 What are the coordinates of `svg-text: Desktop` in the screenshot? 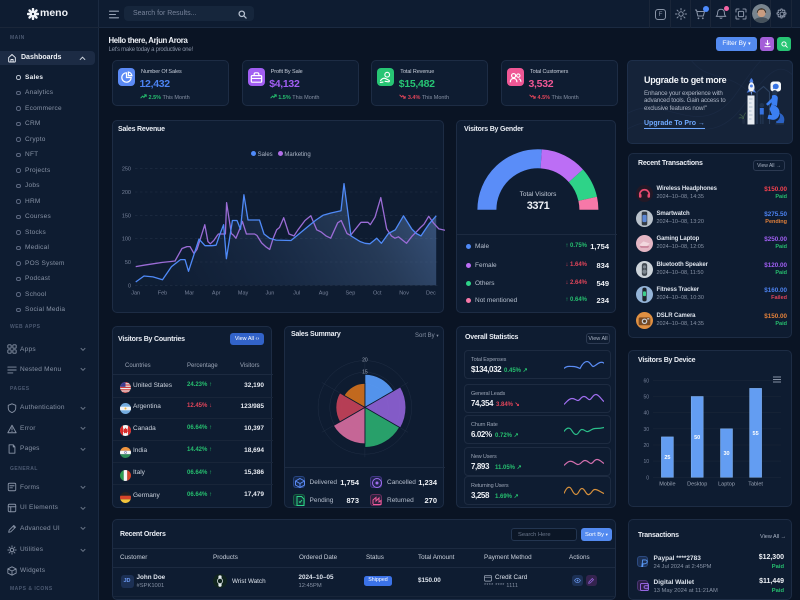 It's located at (697, 485).